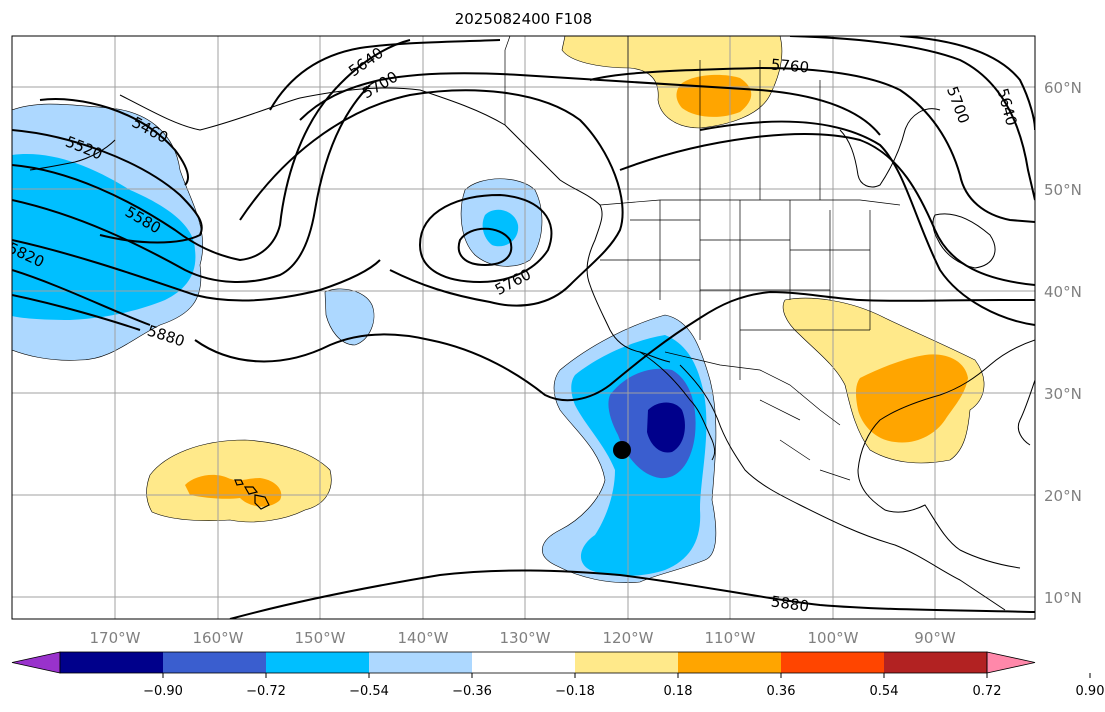 This screenshot has height=712, width=1105. I want to click on contour-low-inner, so click(485, 247).